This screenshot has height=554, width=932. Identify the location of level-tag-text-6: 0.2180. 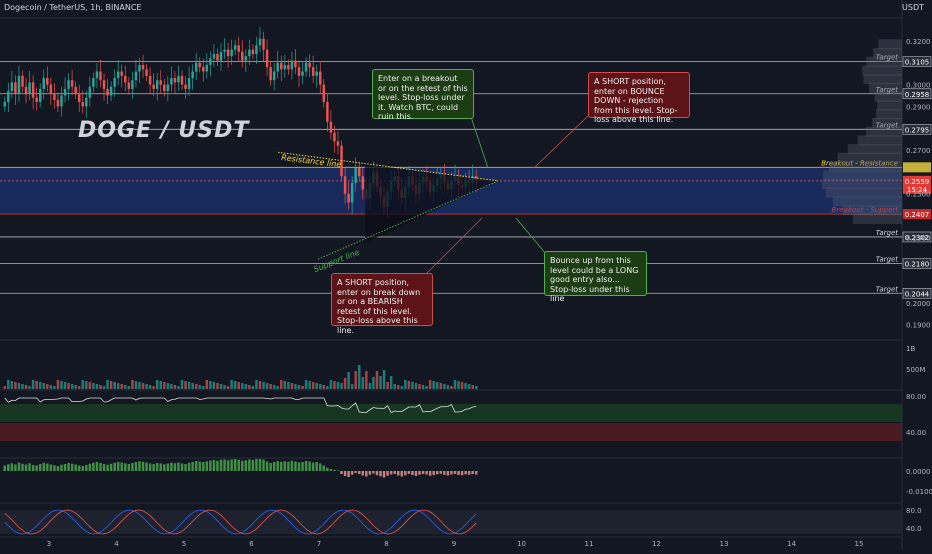
(917, 265).